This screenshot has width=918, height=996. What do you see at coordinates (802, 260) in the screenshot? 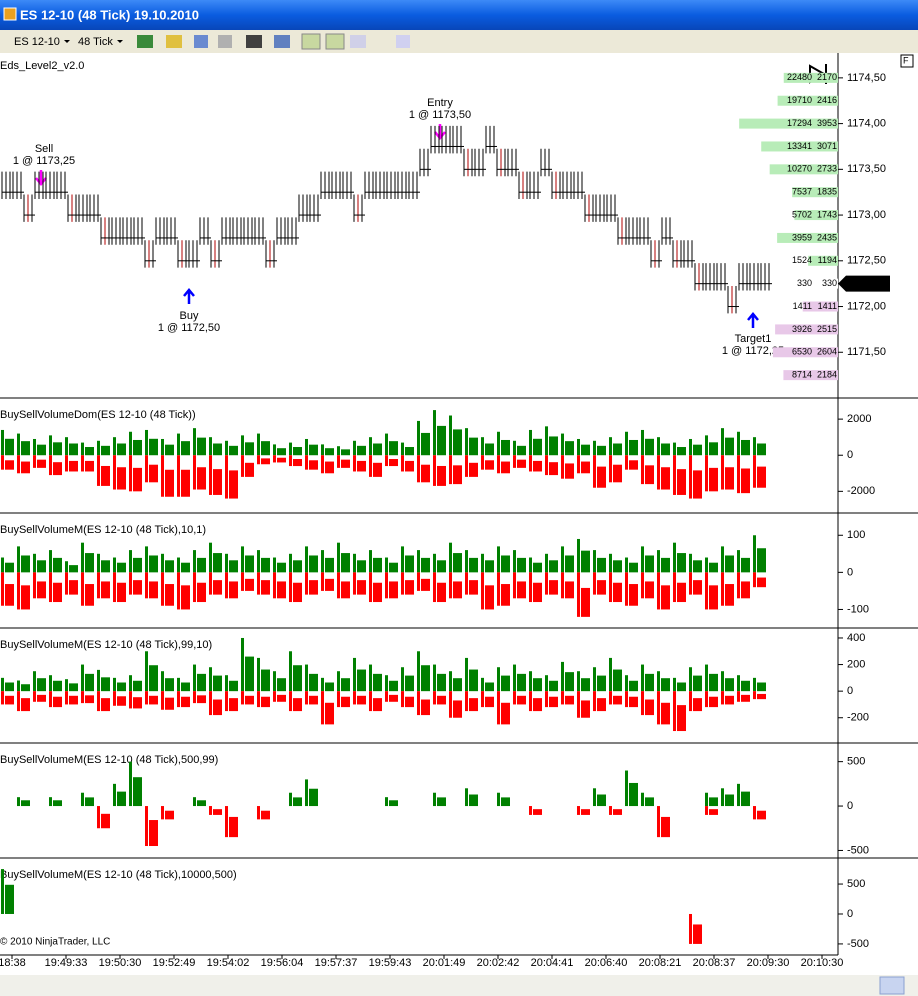
I see `dom-size: 1524` at bounding box center [802, 260].